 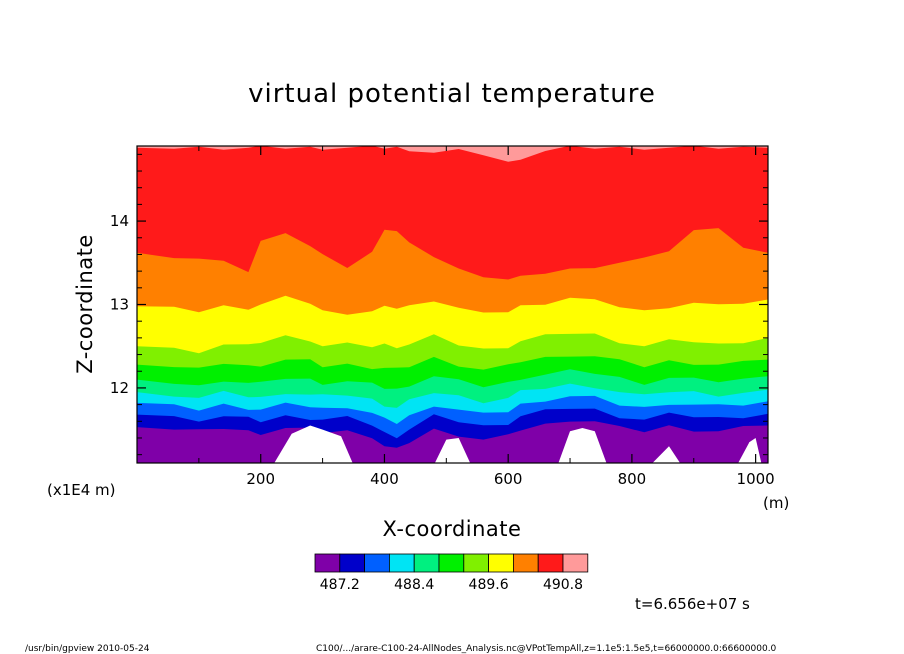 What do you see at coordinates (489, 585) in the screenshot?
I see `colorbar-label: 489.6` at bounding box center [489, 585].